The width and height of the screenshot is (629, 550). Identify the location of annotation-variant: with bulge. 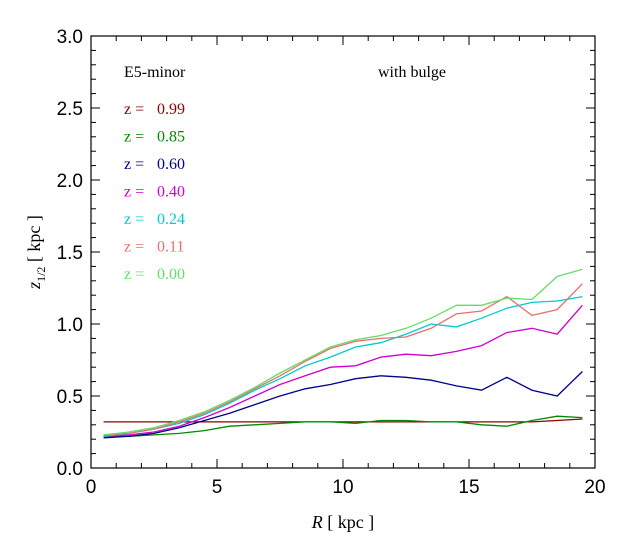
(412, 72).